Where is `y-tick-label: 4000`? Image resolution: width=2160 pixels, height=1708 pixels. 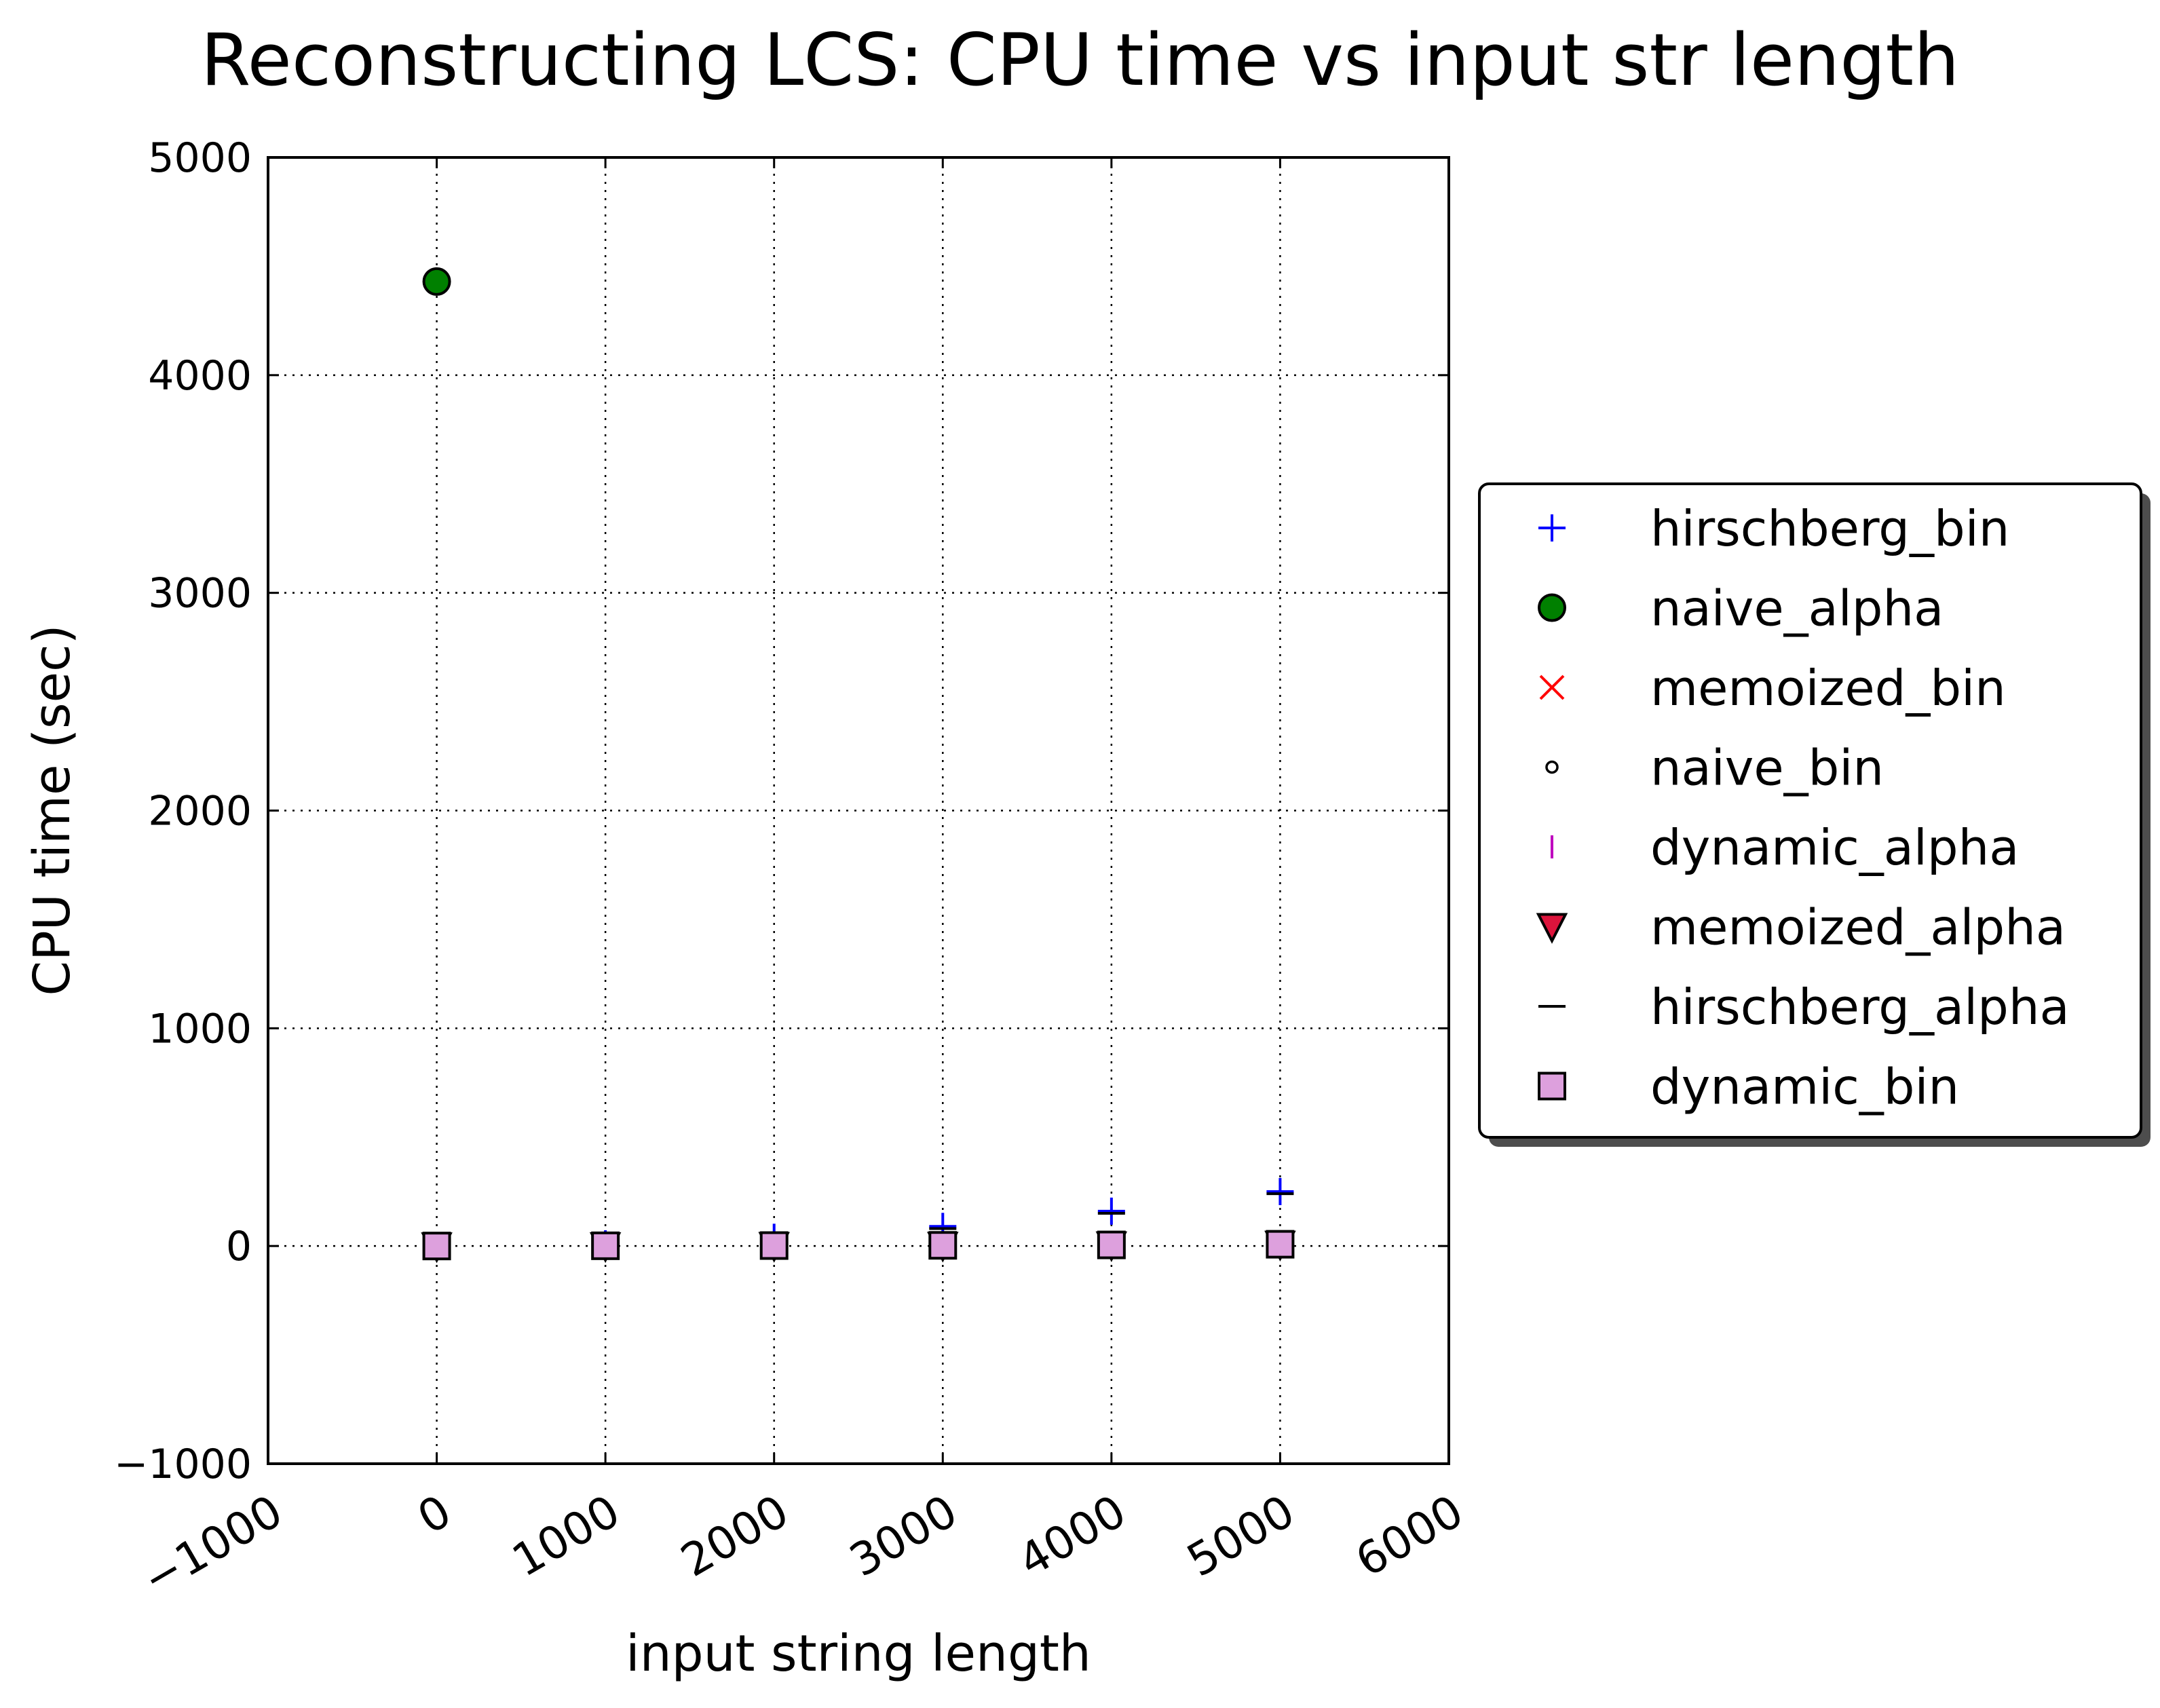 y-tick-label: 4000 is located at coordinates (200, 376).